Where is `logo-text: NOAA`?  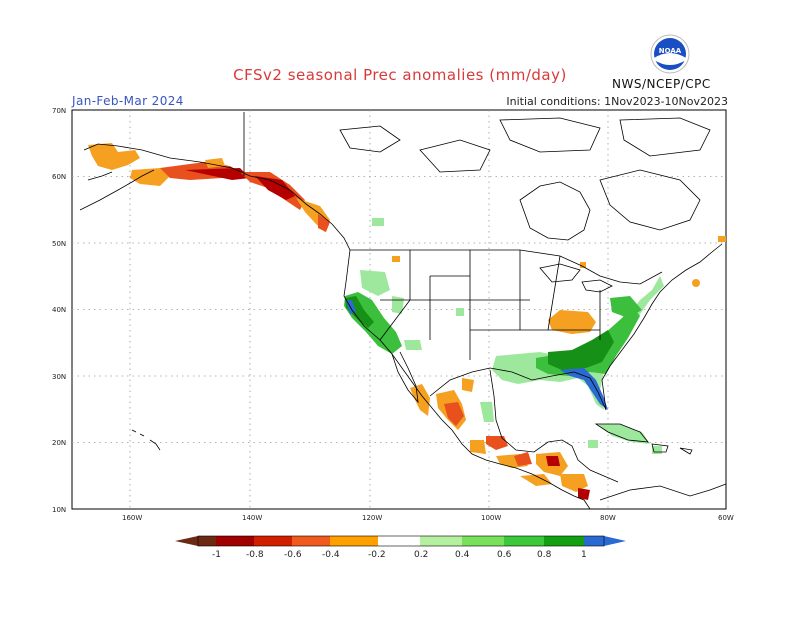 logo-text: NOAA is located at coordinates (670, 51).